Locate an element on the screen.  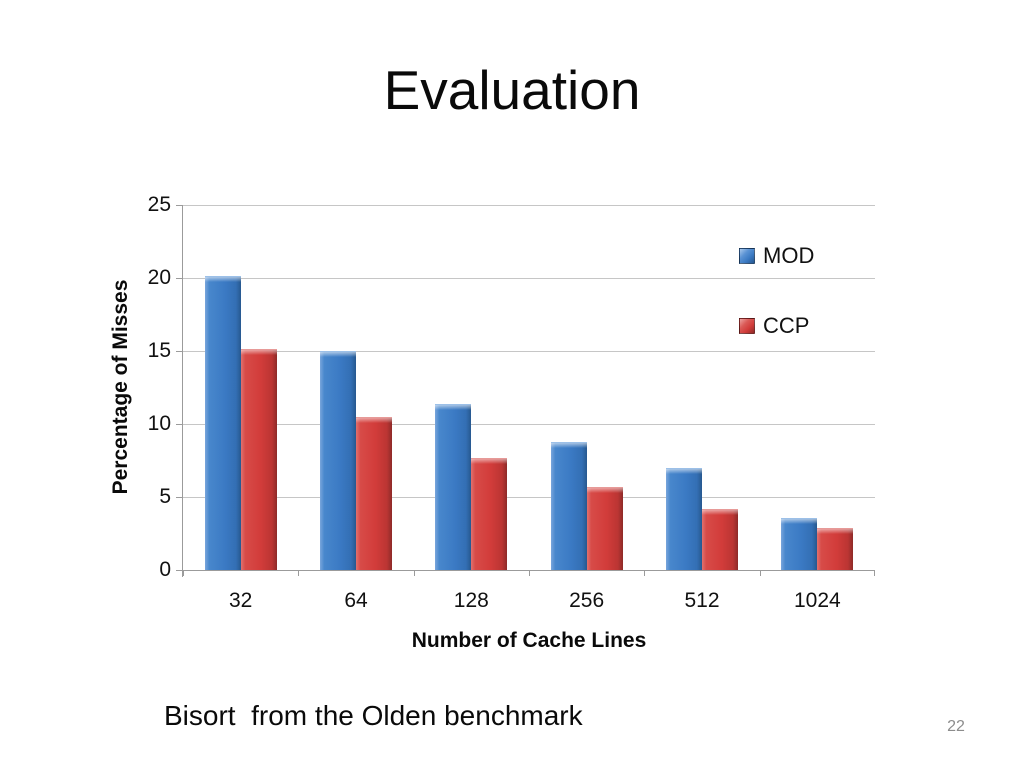
y-tick-label-15: 15 is located at coordinates (159, 350).